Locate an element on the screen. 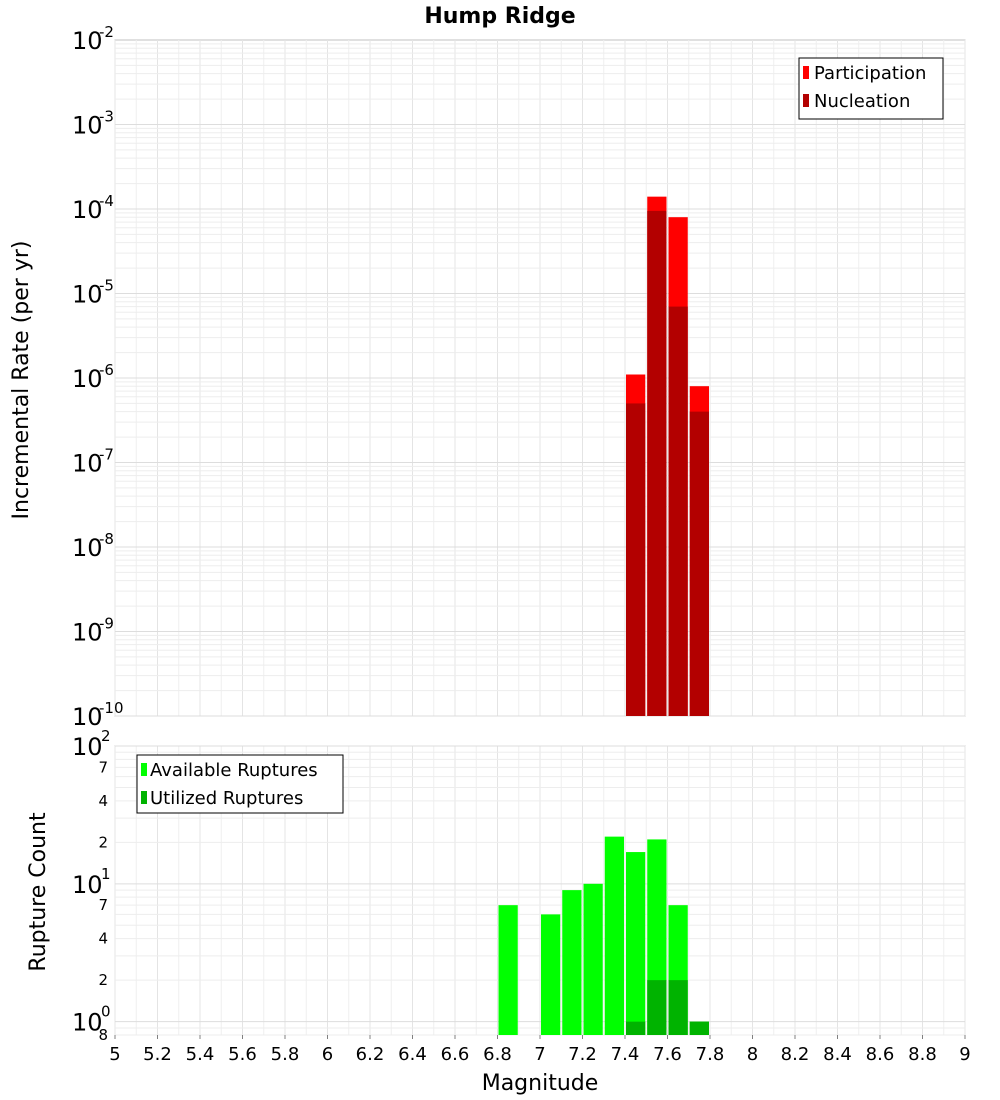  rate-y-tick-exponent: -4 is located at coordinates (106, 201).